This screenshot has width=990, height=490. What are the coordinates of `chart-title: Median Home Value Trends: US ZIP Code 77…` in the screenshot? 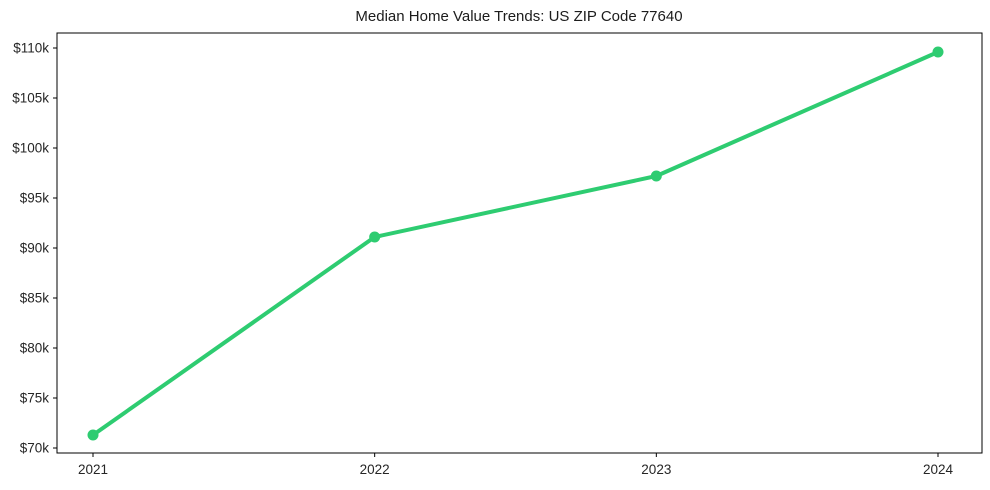 It's located at (518, 16).